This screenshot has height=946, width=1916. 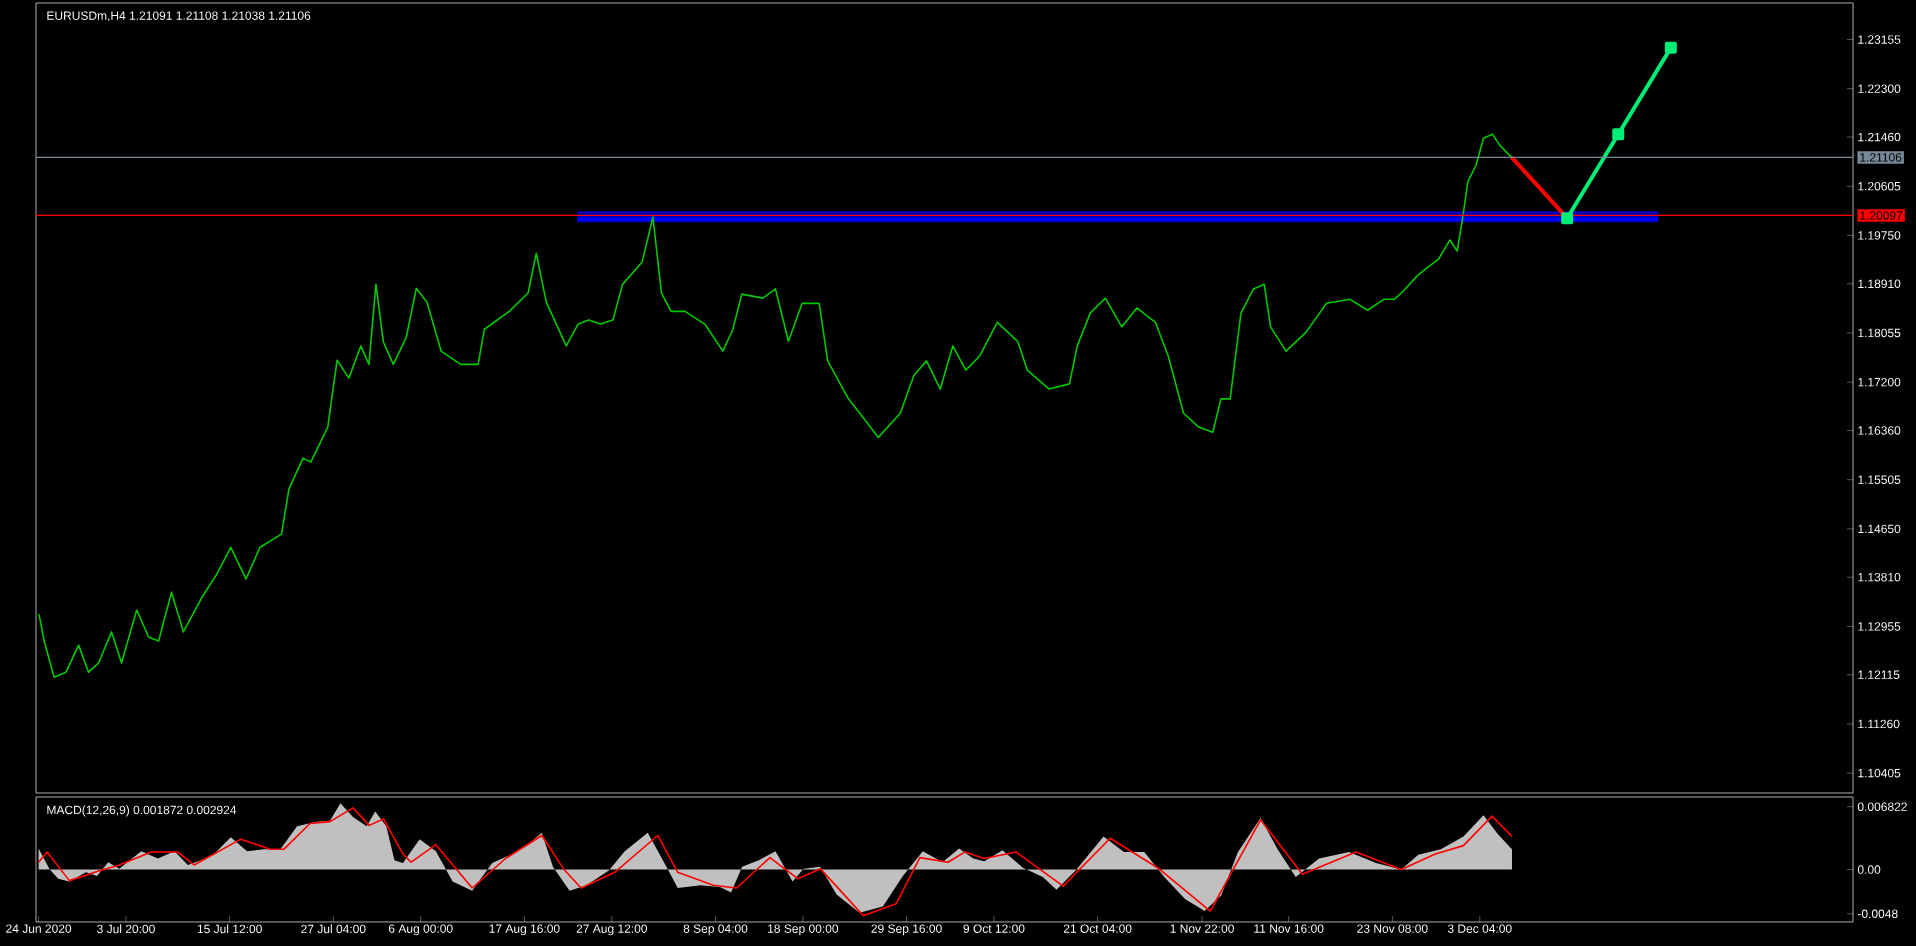 What do you see at coordinates (179, 16) in the screenshot?
I see `text: EURUSDm,H4 1.21091 1.21108 1.21038 1.21106` at bounding box center [179, 16].